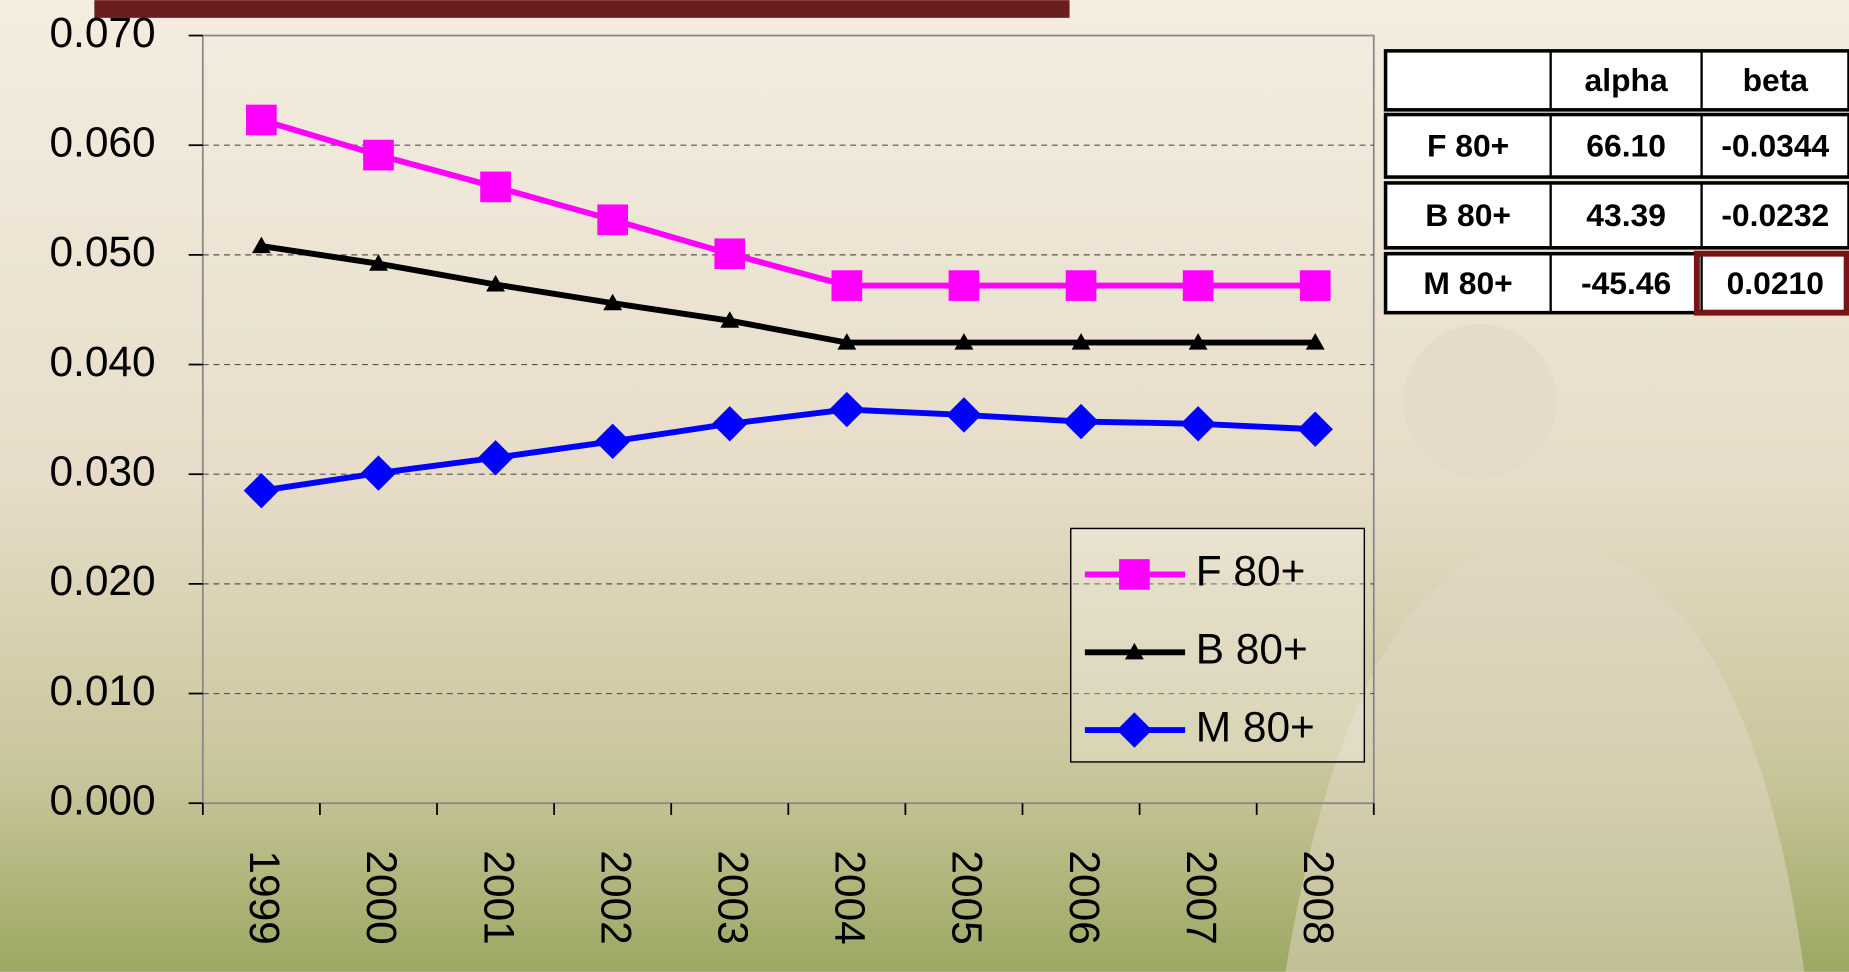 This screenshot has height=972, width=1849. What do you see at coordinates (1480, 401) in the screenshot?
I see `logo-dot` at bounding box center [1480, 401].